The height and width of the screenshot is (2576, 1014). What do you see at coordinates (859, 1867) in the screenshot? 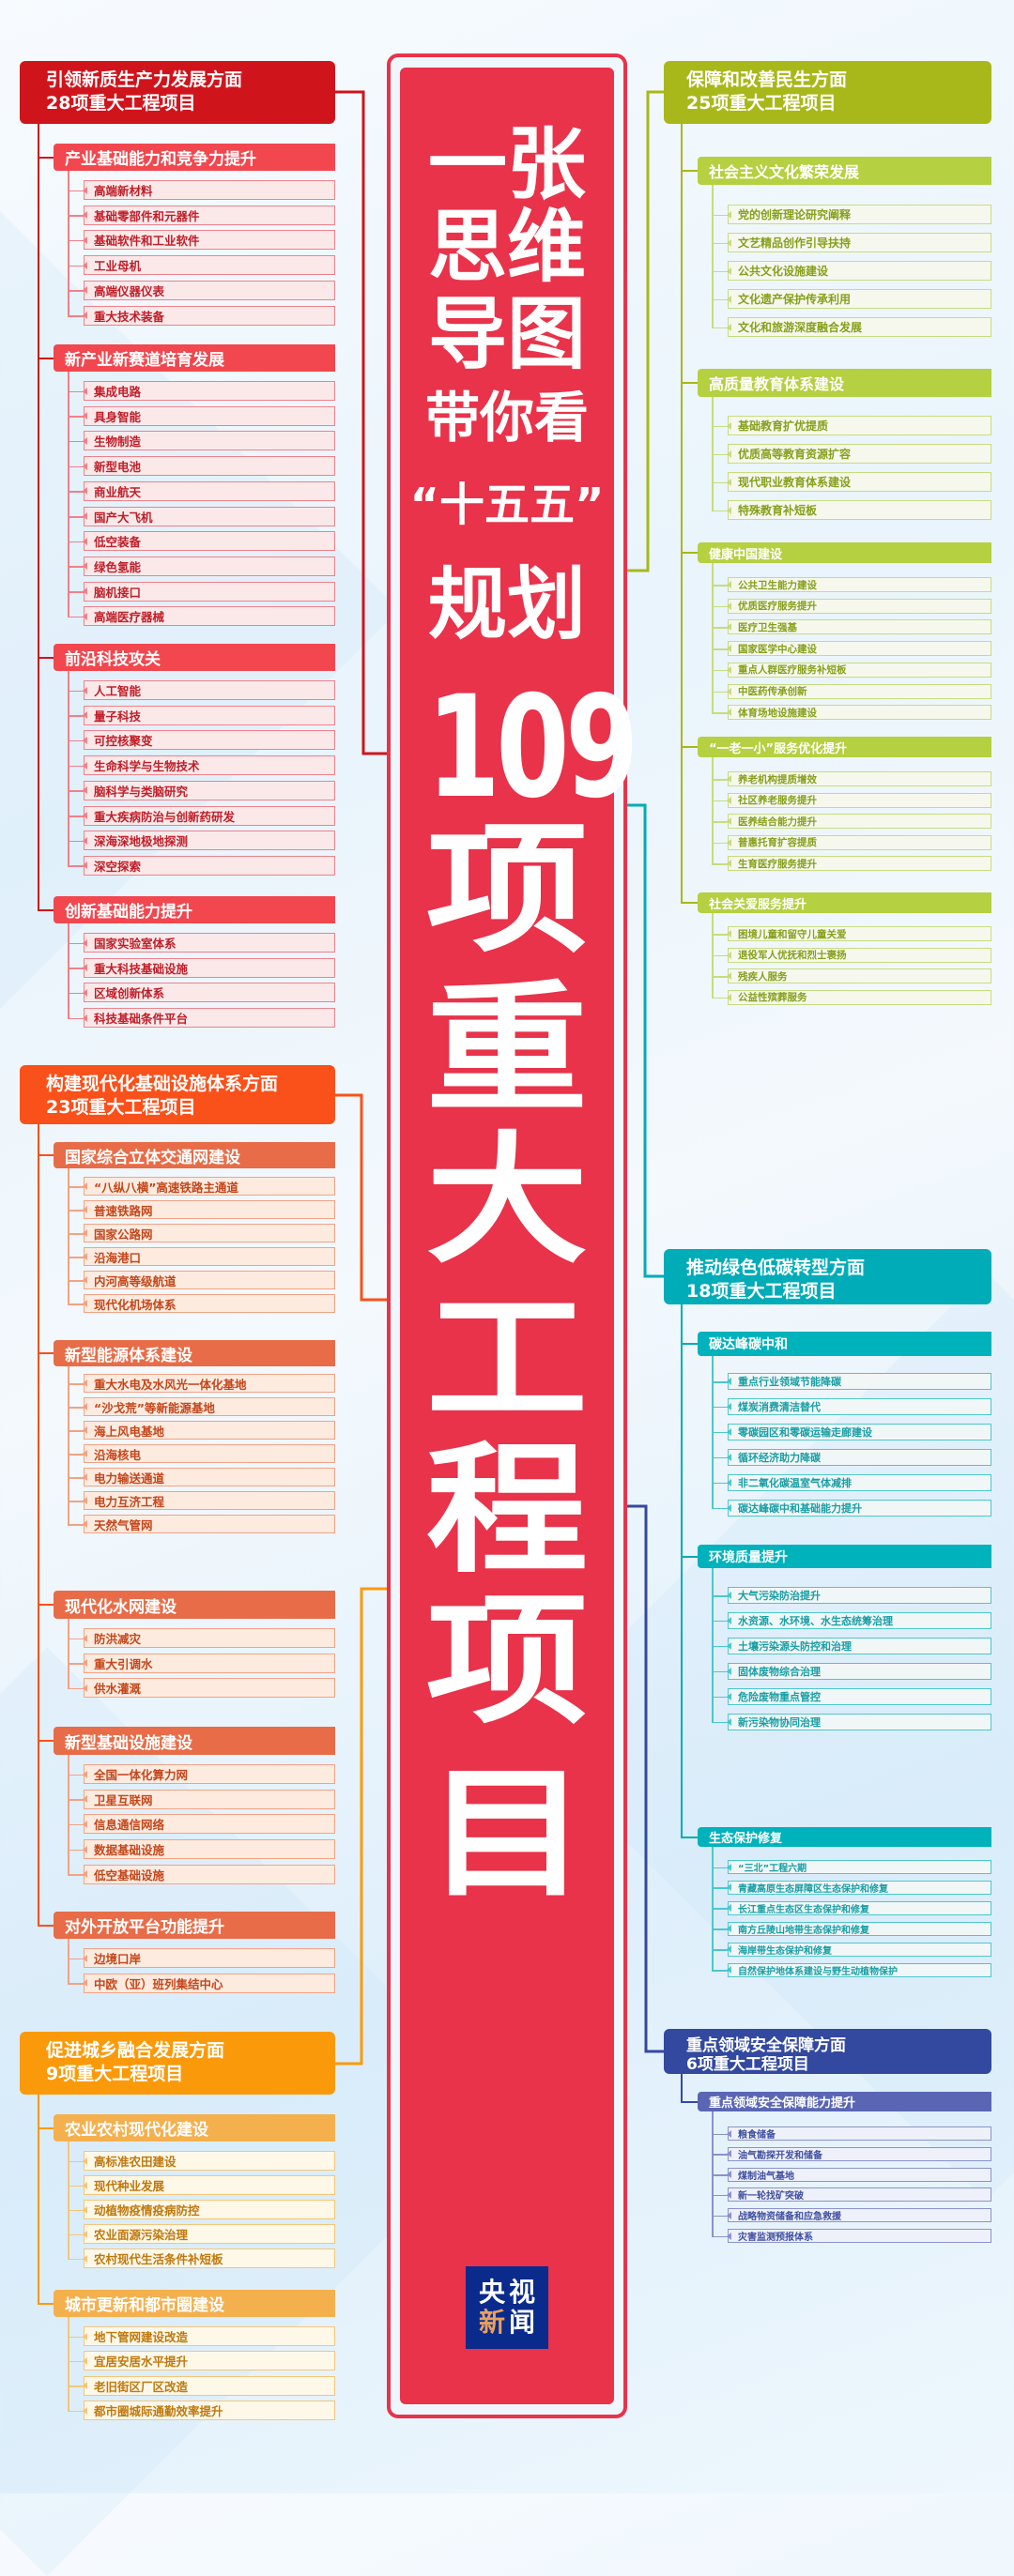
I see `list-item: “三北”工程六期` at bounding box center [859, 1867].